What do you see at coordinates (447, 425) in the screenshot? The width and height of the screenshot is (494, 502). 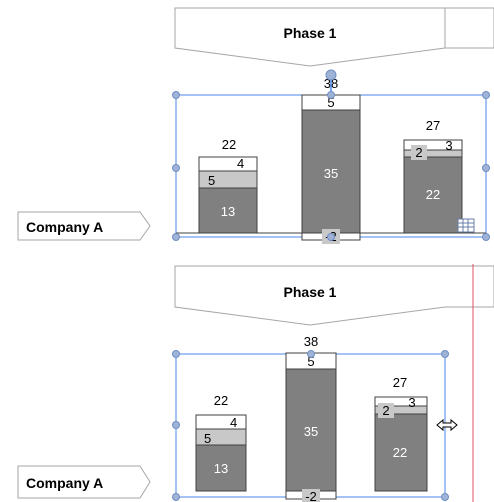 I see `resize-horizontal-icon` at bounding box center [447, 425].